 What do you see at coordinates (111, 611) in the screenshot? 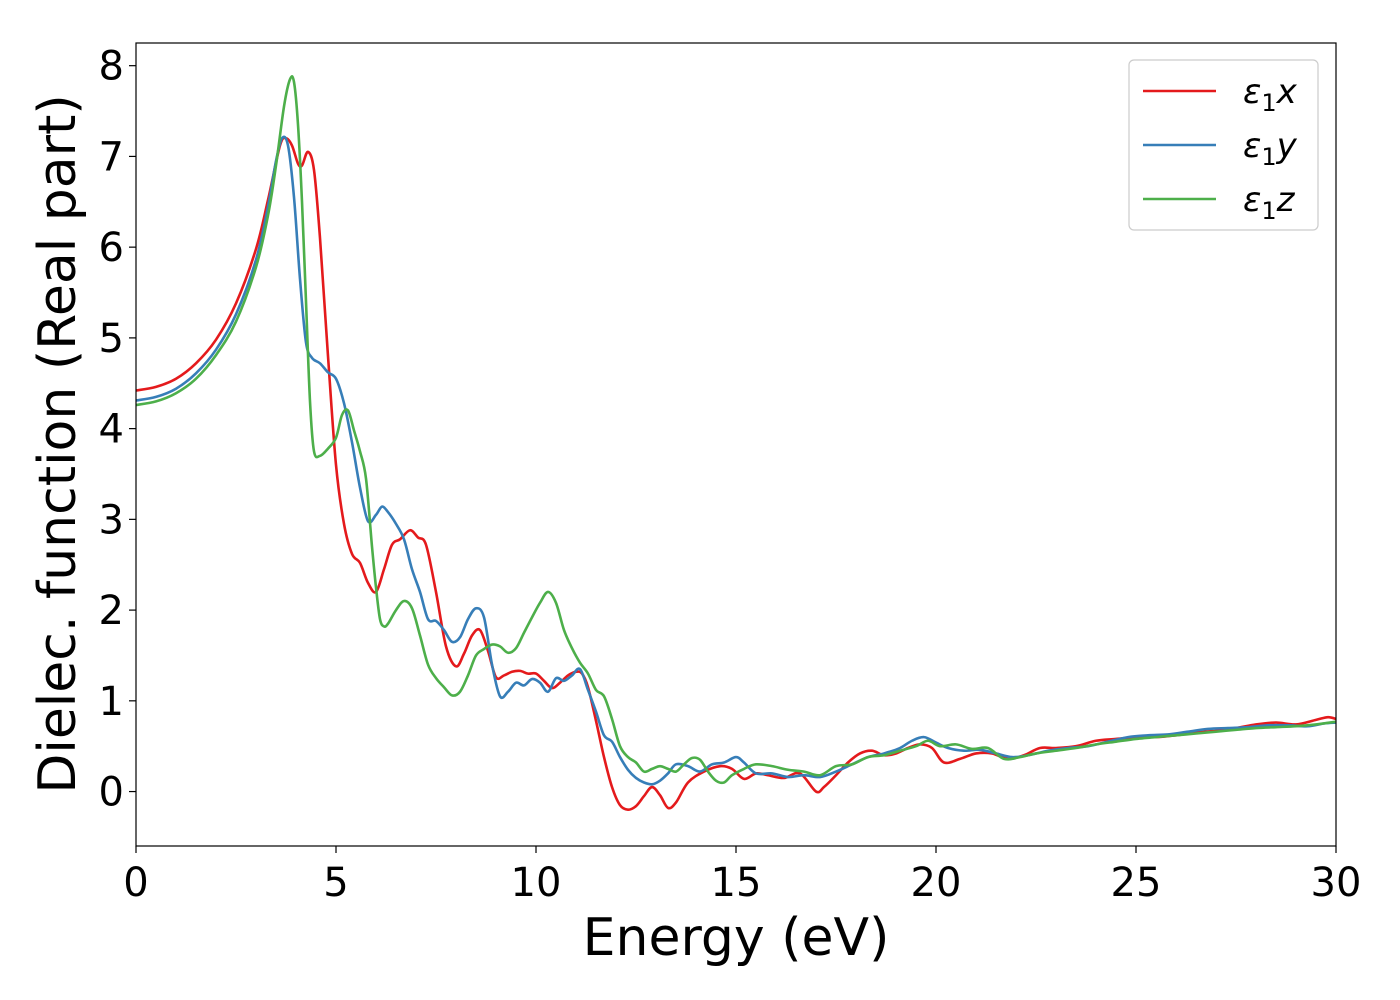
I see `y-tick-label: 2` at bounding box center [111, 611].